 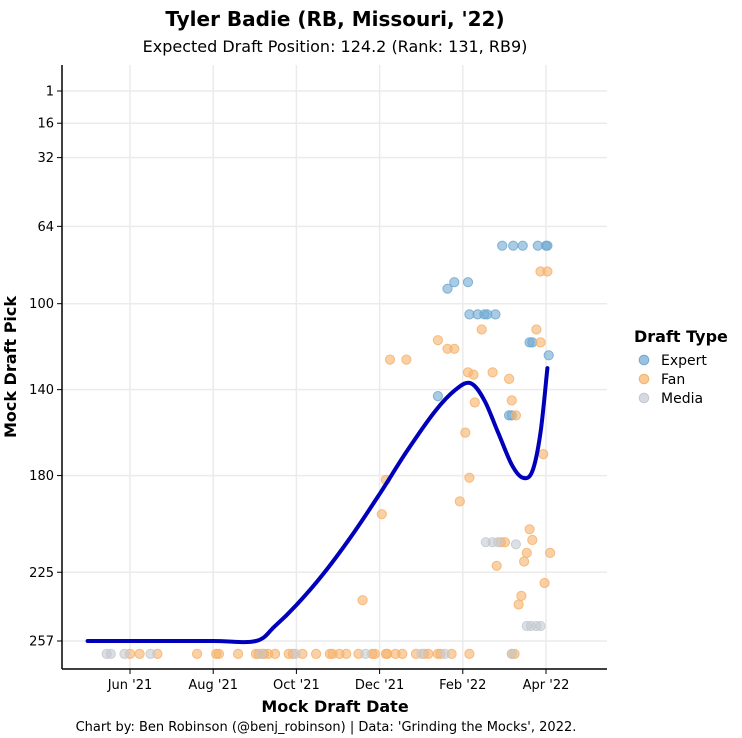 What do you see at coordinates (684, 361) in the screenshot?
I see `legend-label-expert: Expert` at bounding box center [684, 361].